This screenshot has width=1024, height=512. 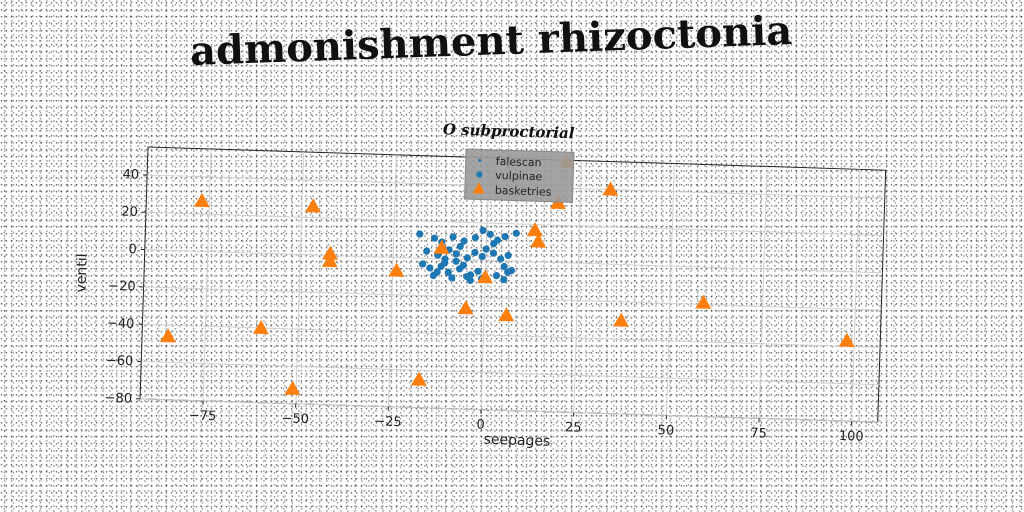 What do you see at coordinates (480, 160) in the screenshot?
I see `legend-marker-falescan` at bounding box center [480, 160].